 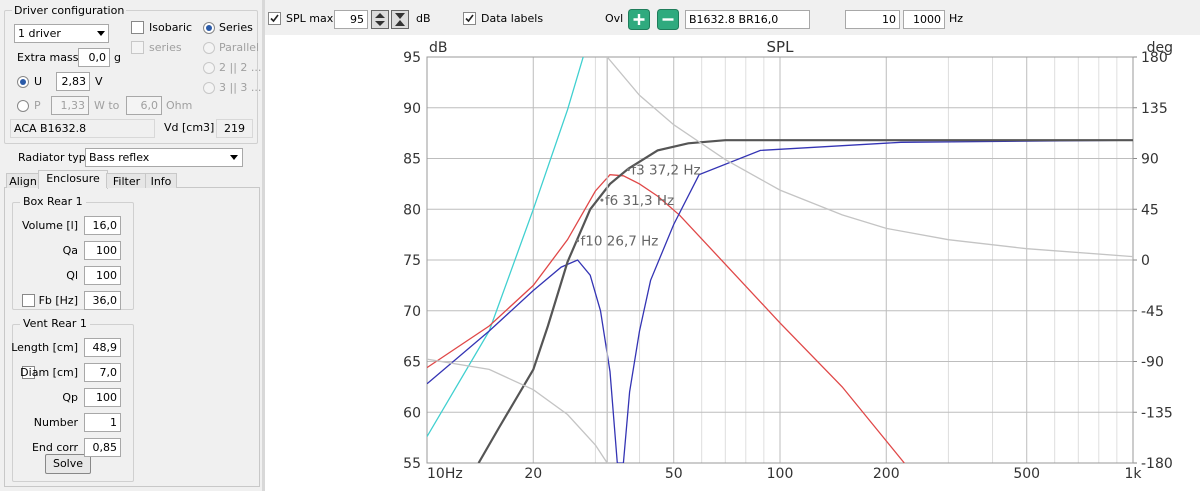 I want to click on radio-label: U, so click(x=38, y=81).